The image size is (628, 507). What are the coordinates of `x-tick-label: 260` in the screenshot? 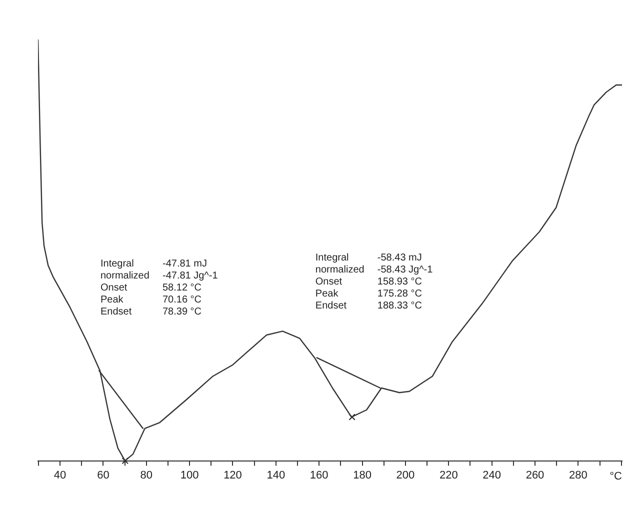 It's located at (535, 475).